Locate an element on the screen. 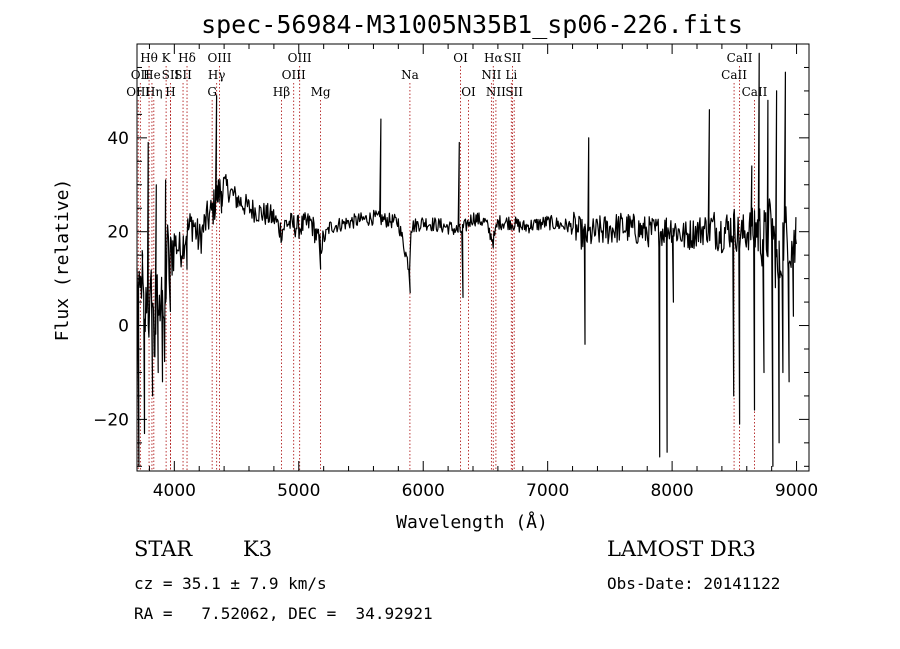 The image size is (900, 649). spectral-line-label: OII is located at coordinates (141, 75).